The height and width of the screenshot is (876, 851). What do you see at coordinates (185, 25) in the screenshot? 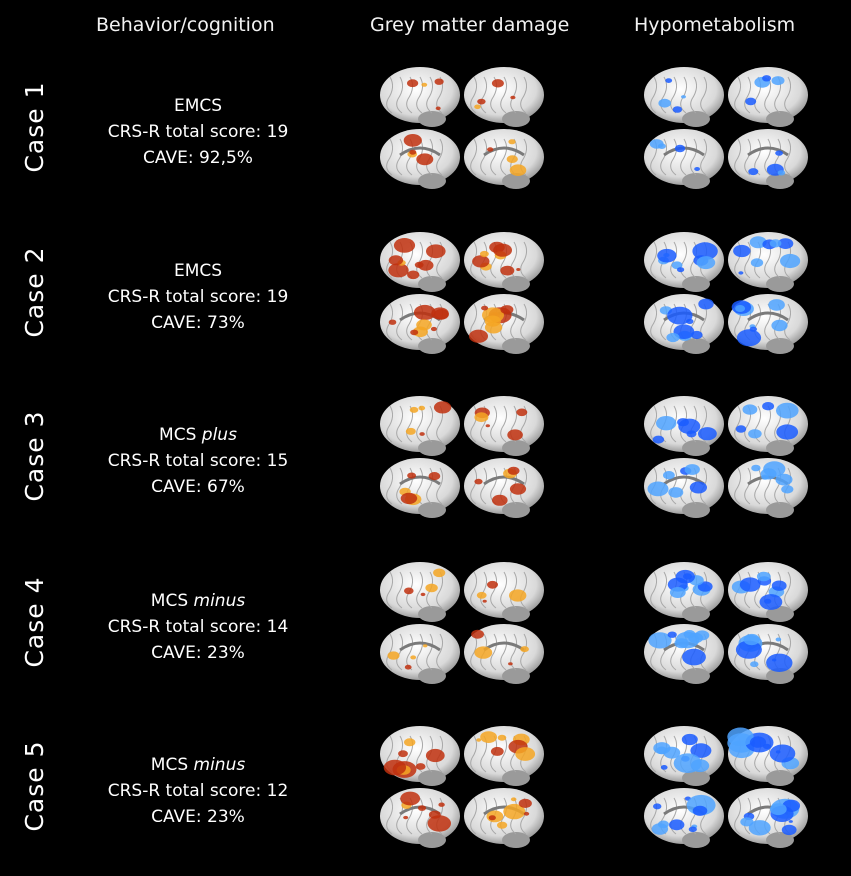
I see `header-behavior-cognition: Behavior/cognition` at bounding box center [185, 25].